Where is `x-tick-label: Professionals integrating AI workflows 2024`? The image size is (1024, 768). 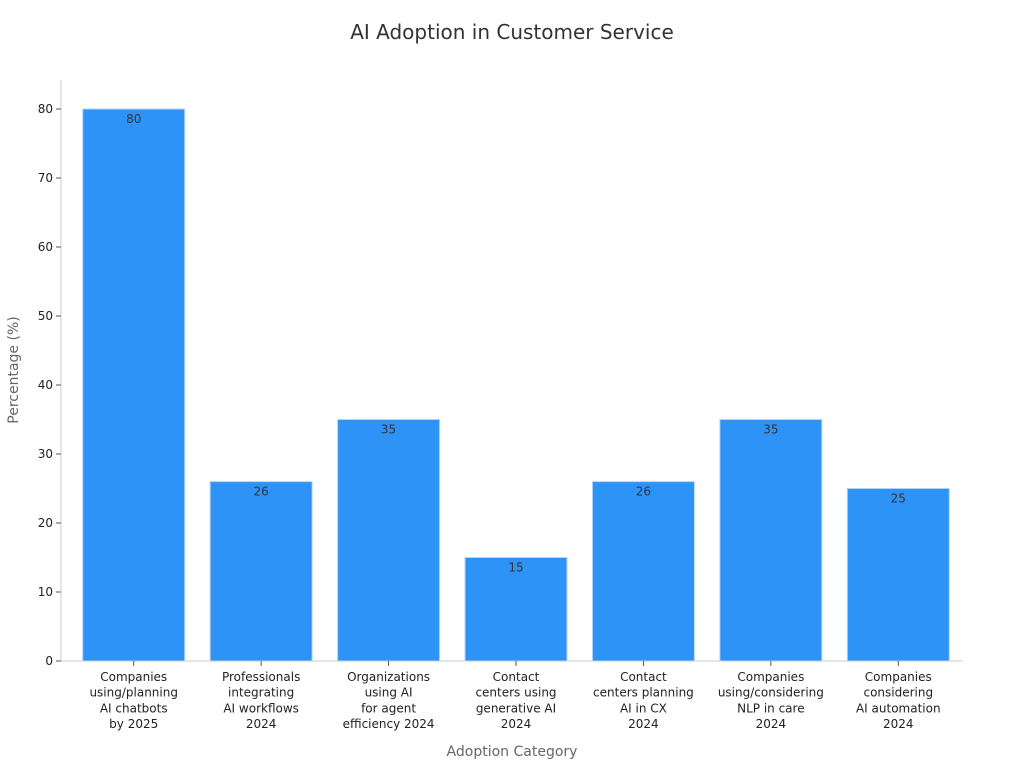
x-tick-label: Professionals integrating AI workflows 2024 is located at coordinates (261, 700).